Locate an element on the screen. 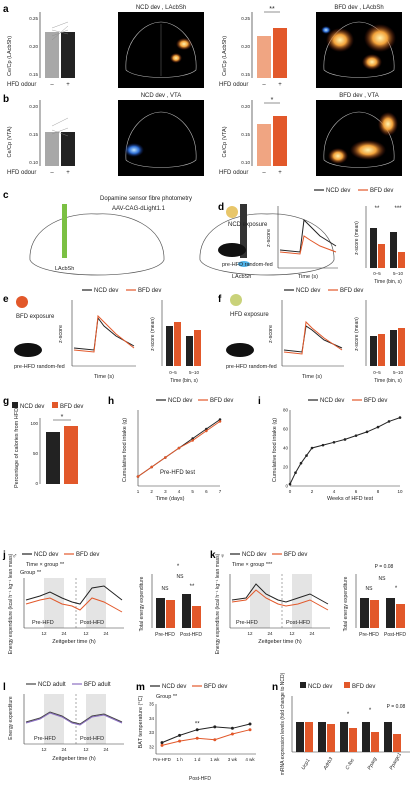 Image resolution: width=412 pixels, height=800 pixels. svg-text: m is located at coordinates (140, 687).